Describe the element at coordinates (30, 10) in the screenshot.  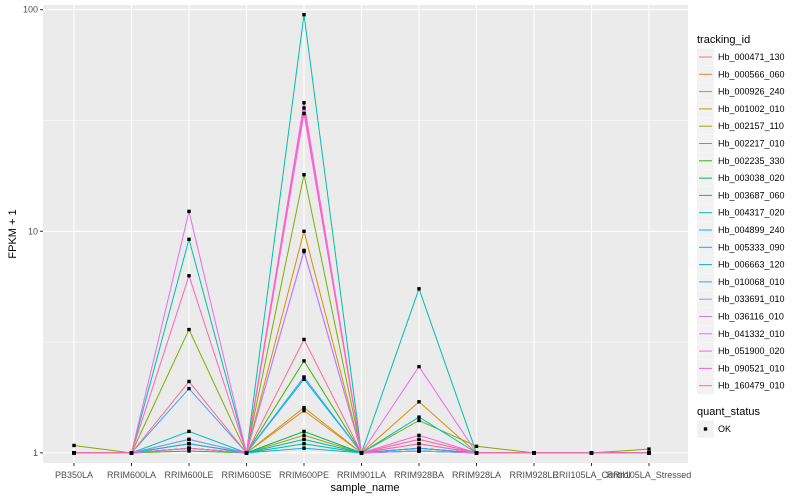
I see `y-tick-label: 100` at that location.